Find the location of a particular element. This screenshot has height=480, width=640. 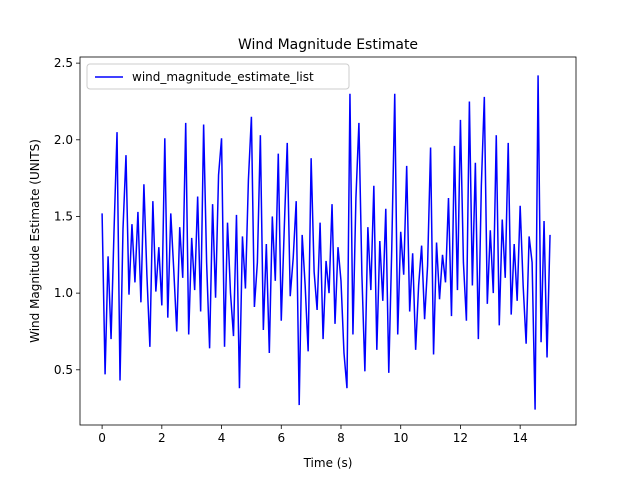

y-axis-label: Wind Magnitude Estimate (UNITS) is located at coordinates (35, 241).